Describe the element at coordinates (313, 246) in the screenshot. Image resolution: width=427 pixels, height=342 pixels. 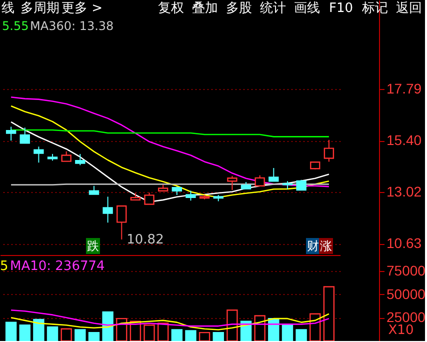
I see `annotation: 财` at that location.